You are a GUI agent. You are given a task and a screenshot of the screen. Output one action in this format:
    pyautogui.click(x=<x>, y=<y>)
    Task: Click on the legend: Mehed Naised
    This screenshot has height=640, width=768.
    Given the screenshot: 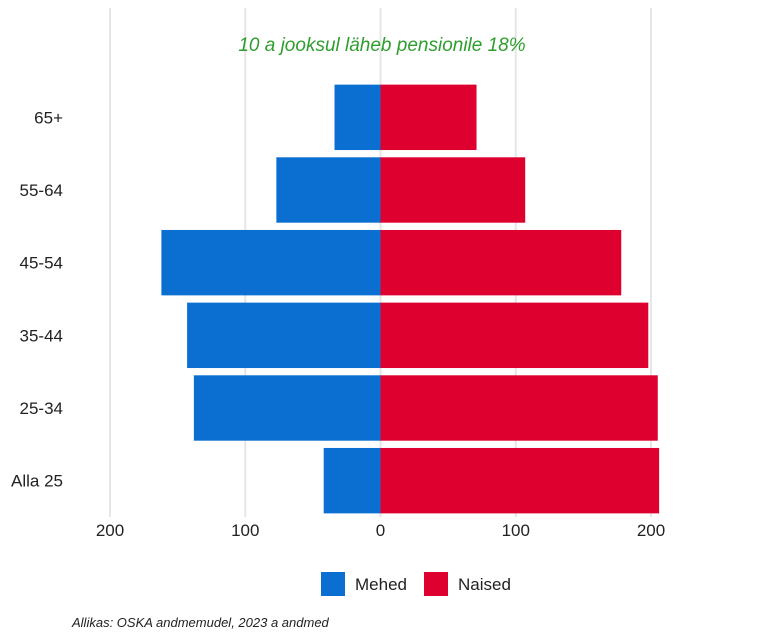 What is the action you would take?
    pyautogui.click(x=416, y=584)
    